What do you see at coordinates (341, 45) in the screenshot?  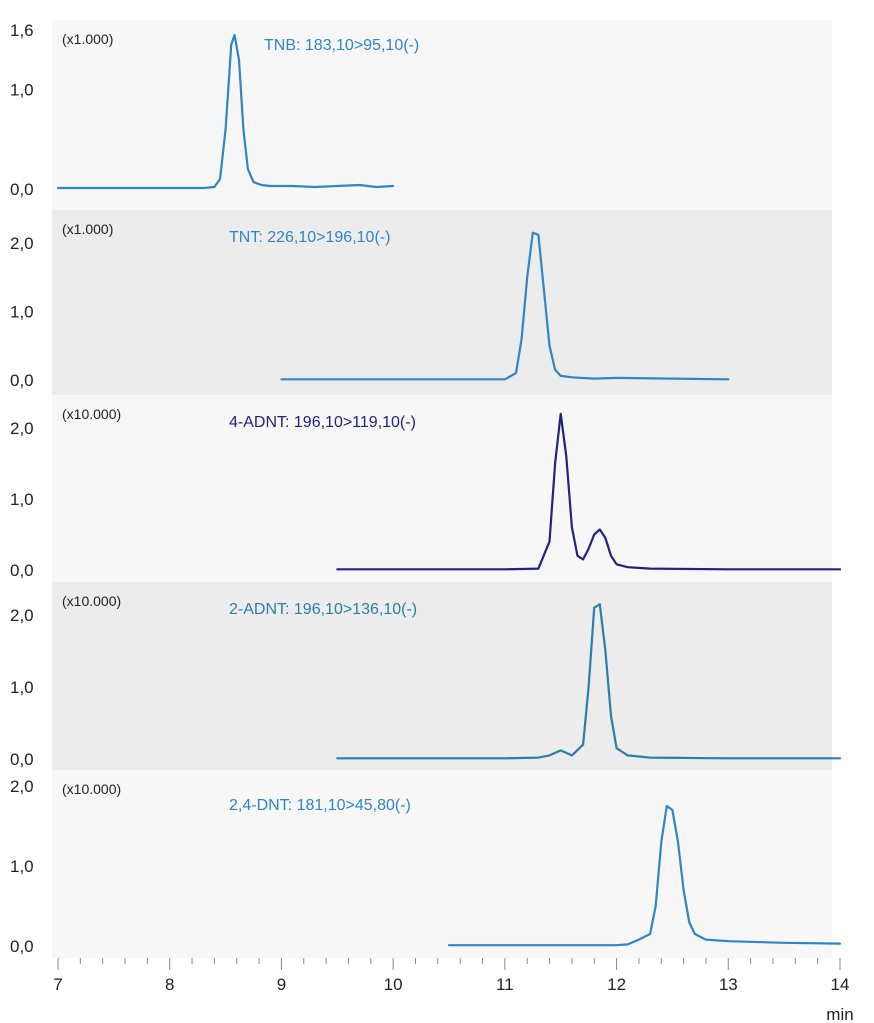 I see `series-label: TNB: 183,10>95,10(-)` at bounding box center [341, 45].